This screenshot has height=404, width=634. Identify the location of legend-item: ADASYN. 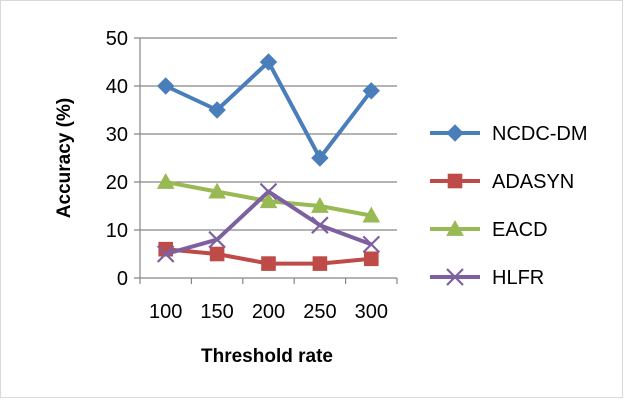
(502, 182).